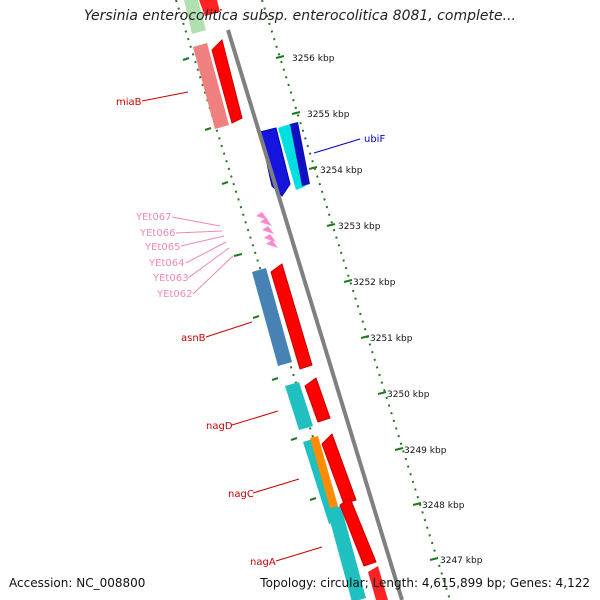  What do you see at coordinates (425, 451) in the screenshot?
I see `scale-label-3249: 3249 kbp` at bounding box center [425, 451].